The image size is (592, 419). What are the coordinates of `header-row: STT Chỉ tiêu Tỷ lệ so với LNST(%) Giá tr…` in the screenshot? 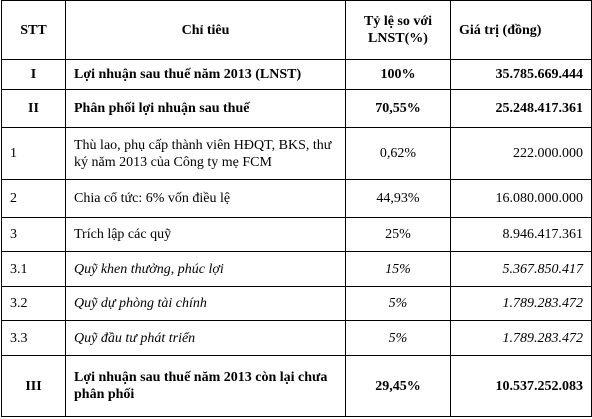 It's located at (296, 30).